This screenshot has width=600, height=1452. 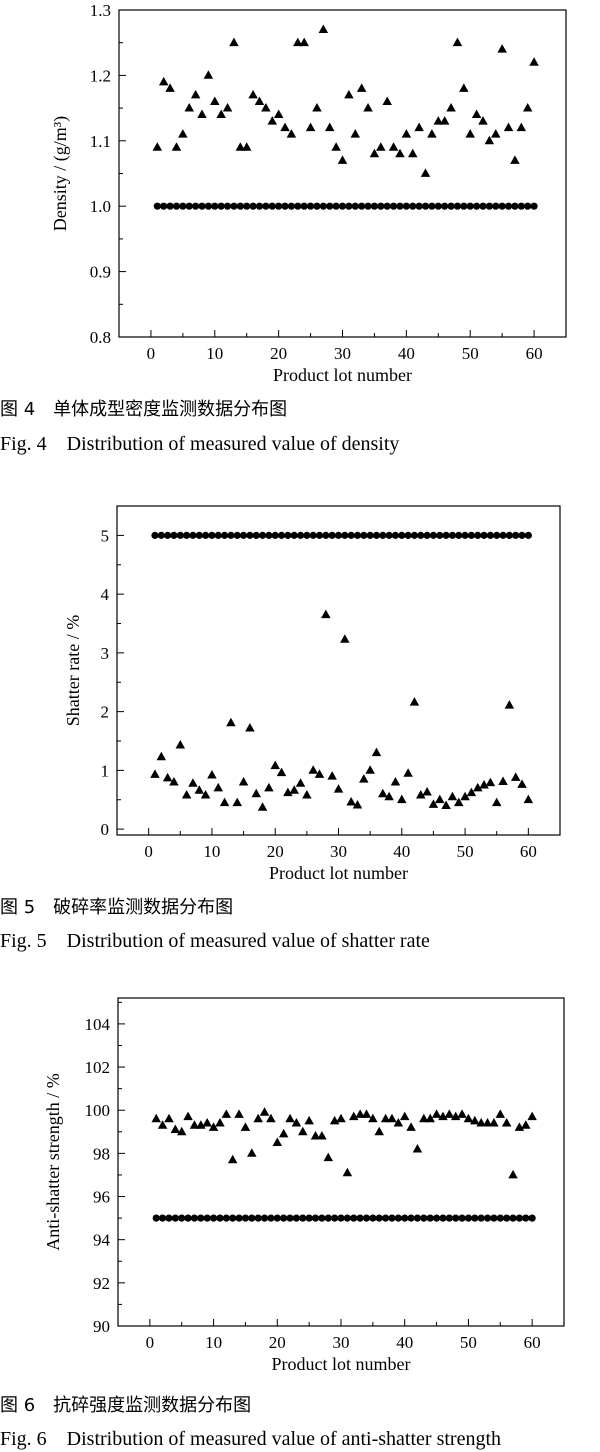 I want to click on x-axis-title: Product lot number, so click(x=341, y=1364).